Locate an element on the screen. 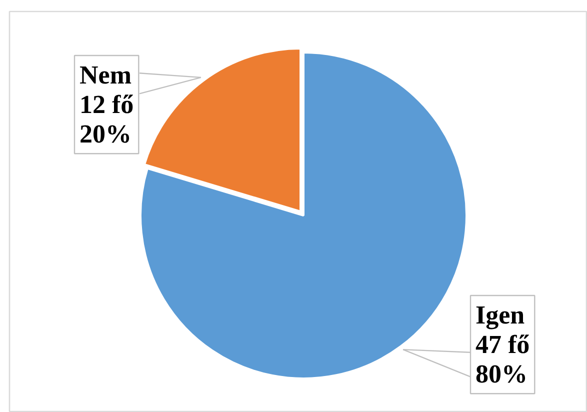  data-label: 12 fő 20% is located at coordinates (107, 119).